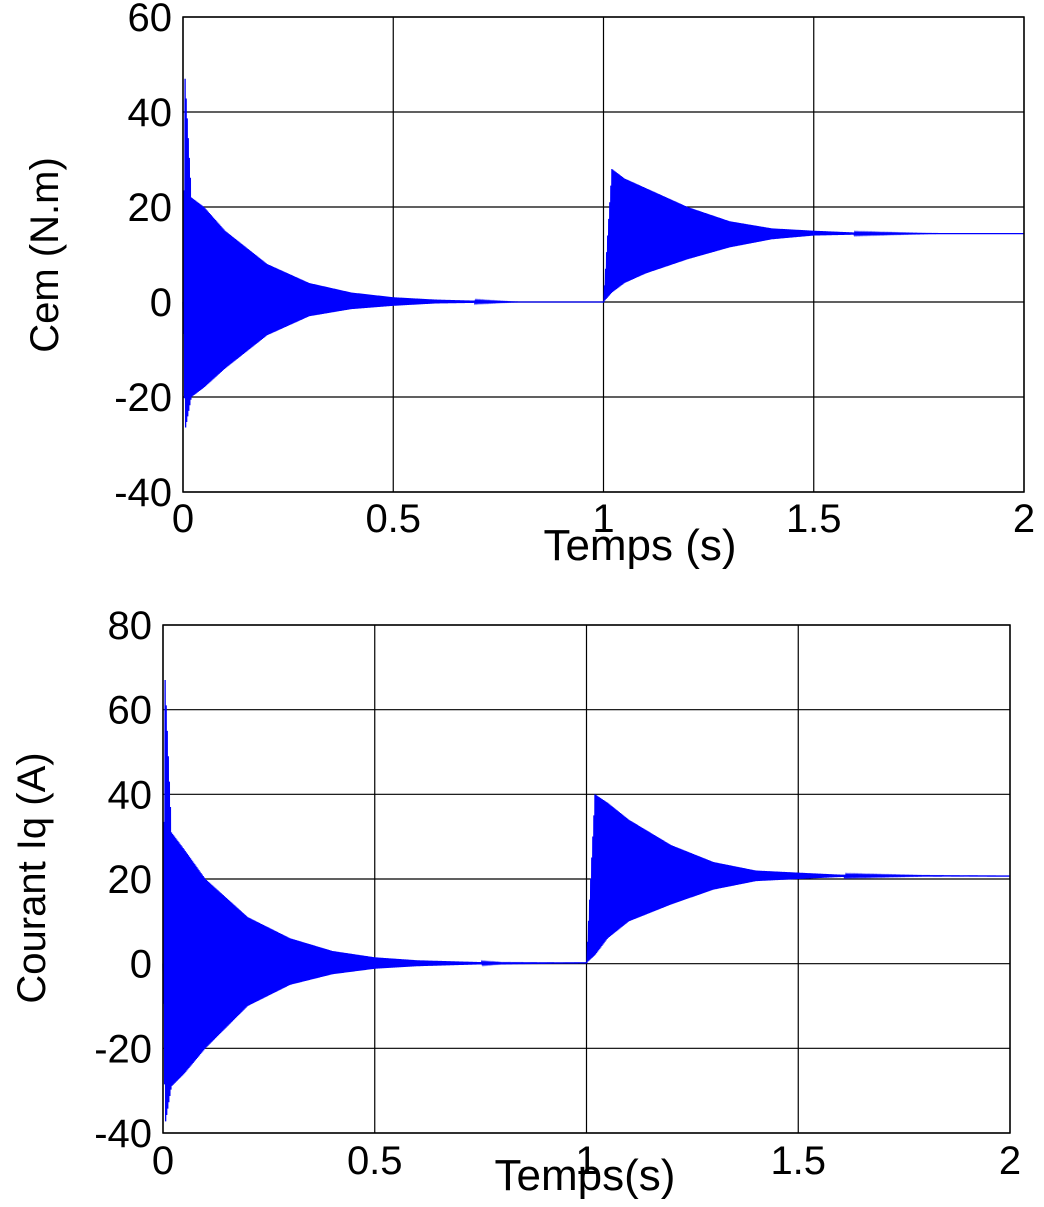  What do you see at coordinates (639, 545) in the screenshot?
I see `x-axis-label: Temps (s)` at bounding box center [639, 545].